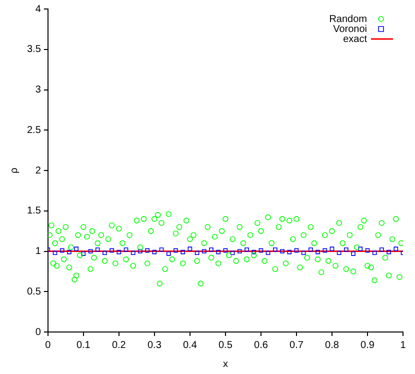 This screenshot has height=374, width=415. I want to click on legend-label: exact, so click(355, 39).